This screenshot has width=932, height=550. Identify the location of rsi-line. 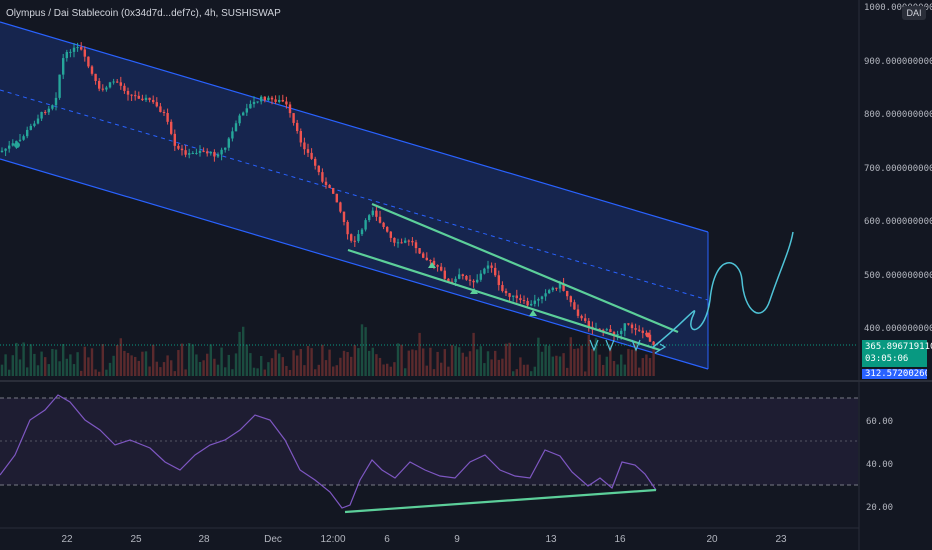
(328, 451).